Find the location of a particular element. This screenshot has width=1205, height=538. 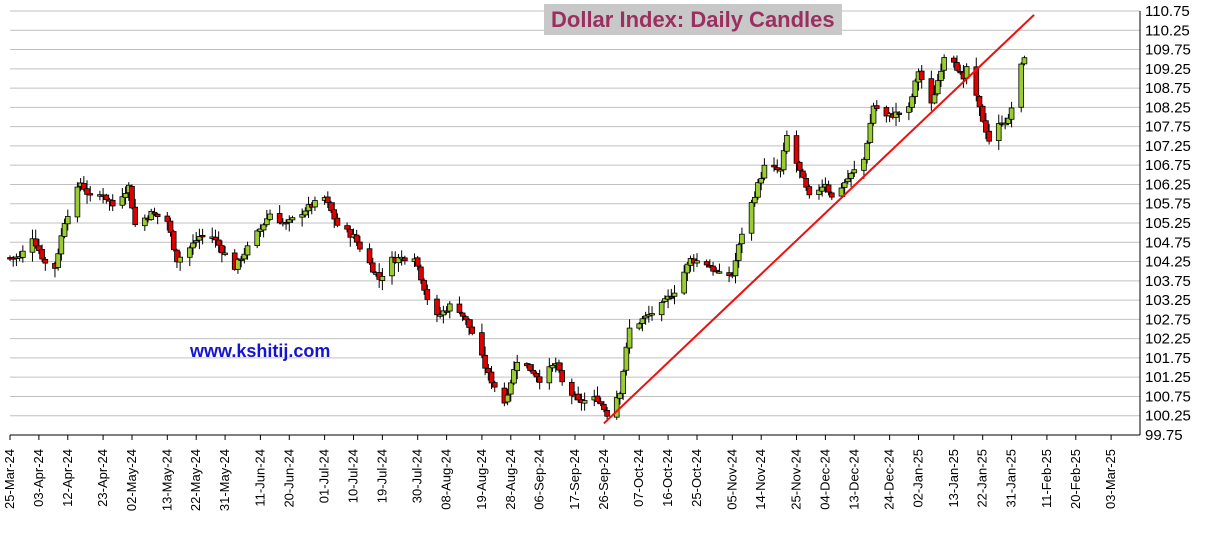

x-tick-label: 30-Jul-24 is located at coordinates (417, 476).